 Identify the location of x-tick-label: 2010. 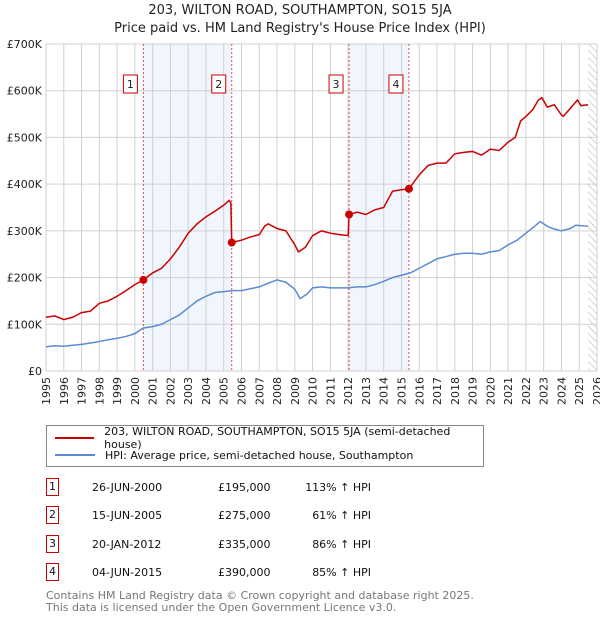
(313, 391).